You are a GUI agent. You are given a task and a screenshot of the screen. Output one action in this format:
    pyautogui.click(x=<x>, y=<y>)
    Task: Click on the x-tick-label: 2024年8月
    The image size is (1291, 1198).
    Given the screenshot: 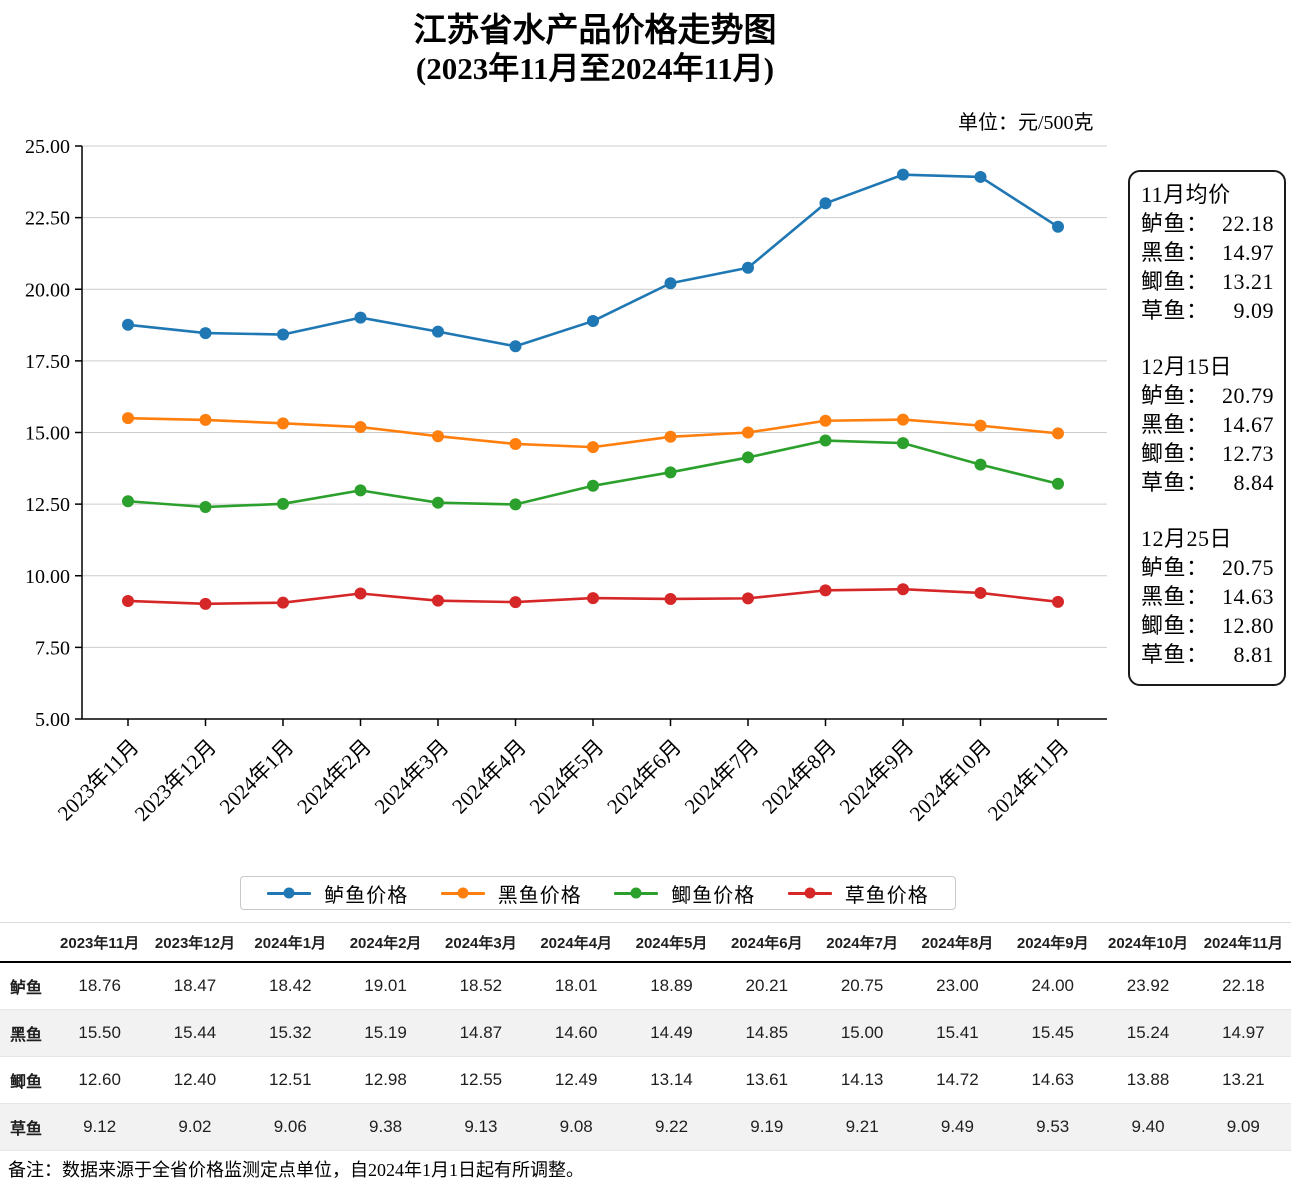 What is the action you would take?
    pyautogui.click(x=799, y=777)
    